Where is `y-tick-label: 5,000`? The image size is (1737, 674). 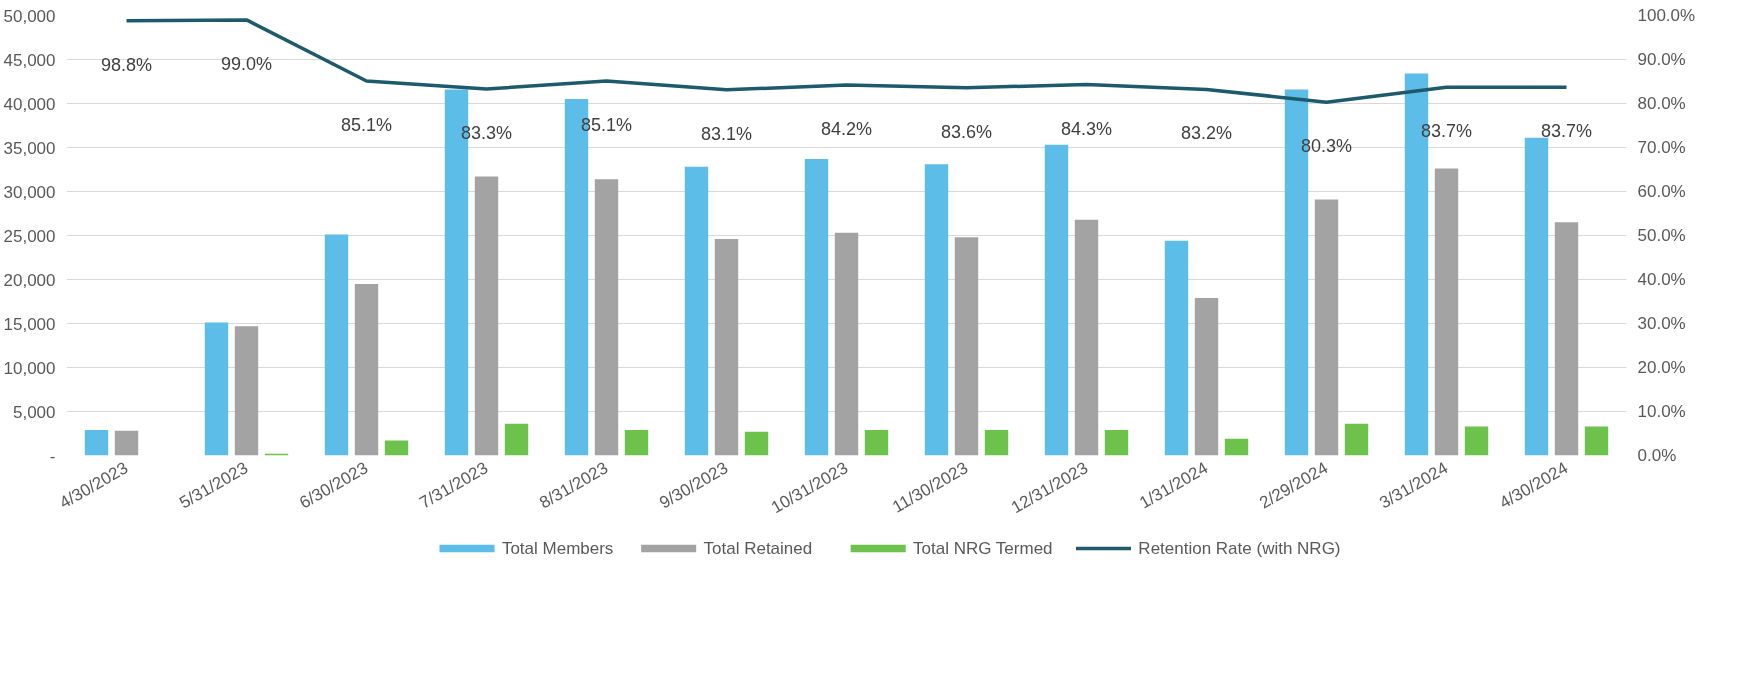 y-tick-label: 5,000 is located at coordinates (34, 412).